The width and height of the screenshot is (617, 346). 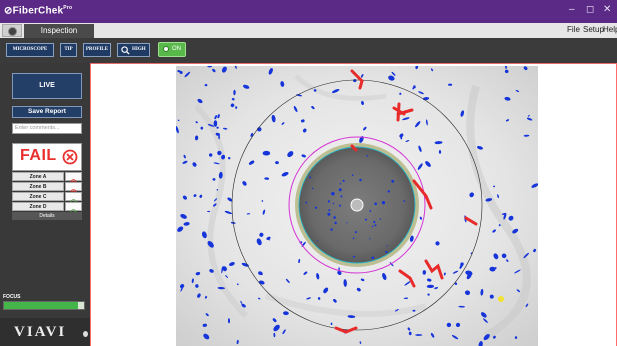 I want to click on magnifier-icon, so click(x=125, y=50).